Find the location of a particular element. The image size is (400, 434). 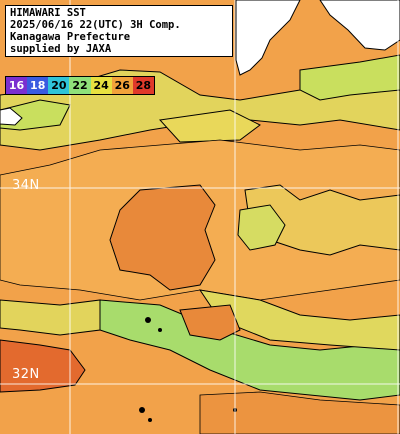

title-line-1: HIMAWARI SST is located at coordinates (48, 13).